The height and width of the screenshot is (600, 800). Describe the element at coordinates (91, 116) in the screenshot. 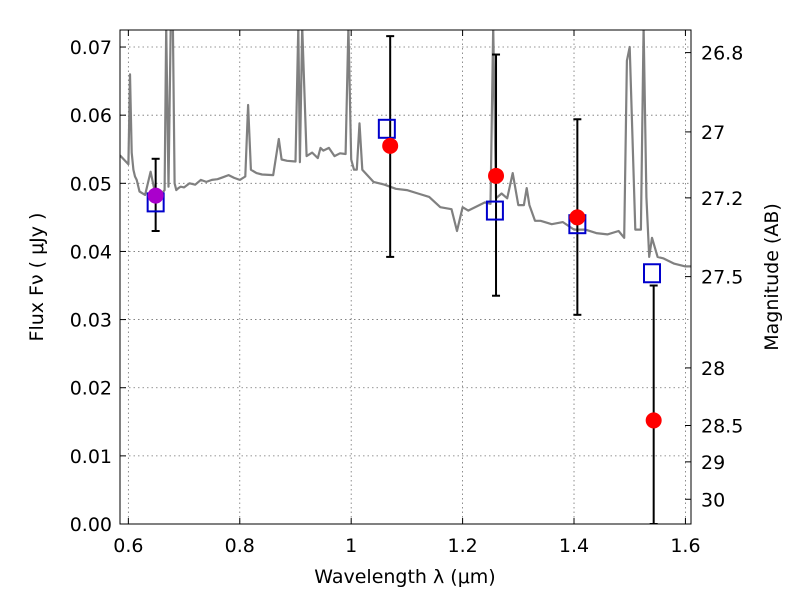

I see `y-tick-label: 0.06` at that location.